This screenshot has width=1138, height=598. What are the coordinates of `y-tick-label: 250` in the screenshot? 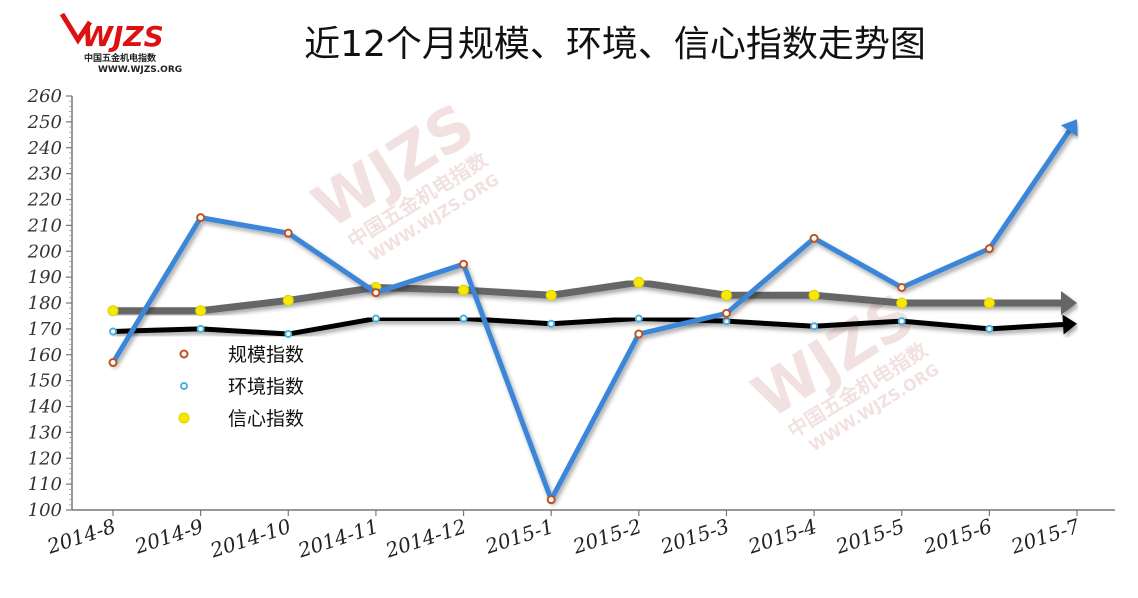 It's located at (44, 122).